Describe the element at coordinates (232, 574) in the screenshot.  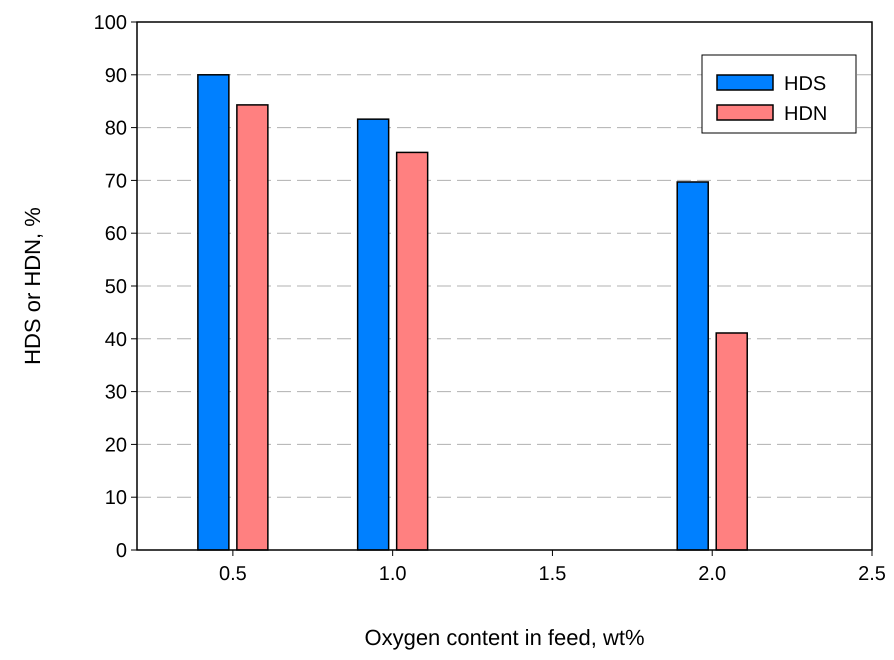
I see `x-tick-label: 0.5` at that location.